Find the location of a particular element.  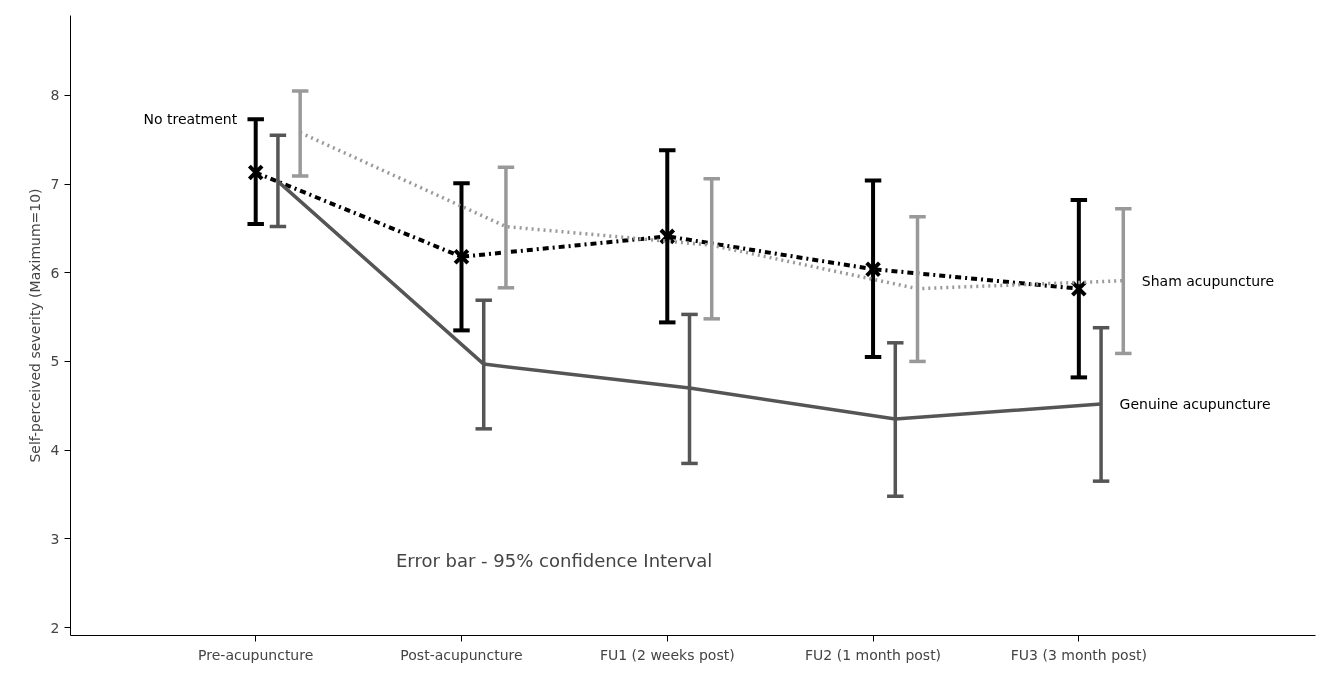

series-label: Genuine acupuncture is located at coordinates (1195, 404).